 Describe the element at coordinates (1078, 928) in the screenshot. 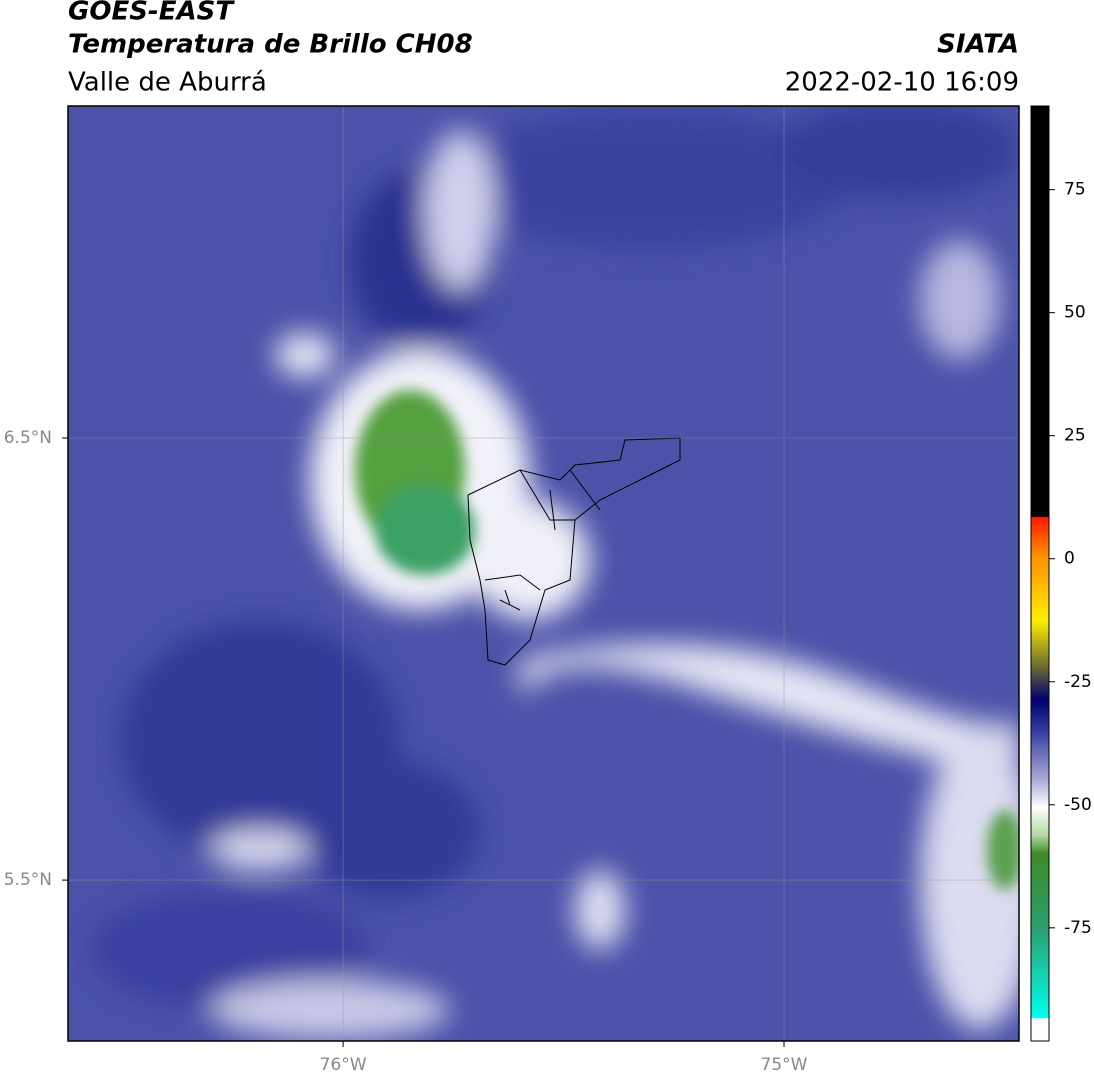

I see `colorbar-tick-label: -75` at that location.